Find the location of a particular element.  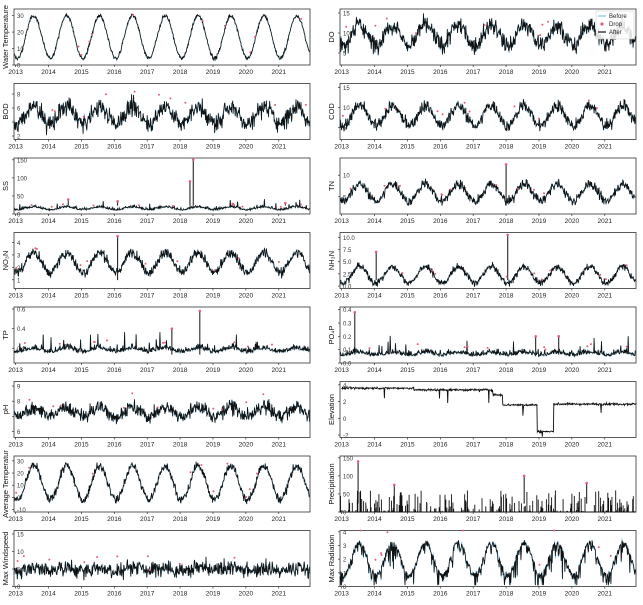

y-tick-label: 150 is located at coordinates (22, 161).